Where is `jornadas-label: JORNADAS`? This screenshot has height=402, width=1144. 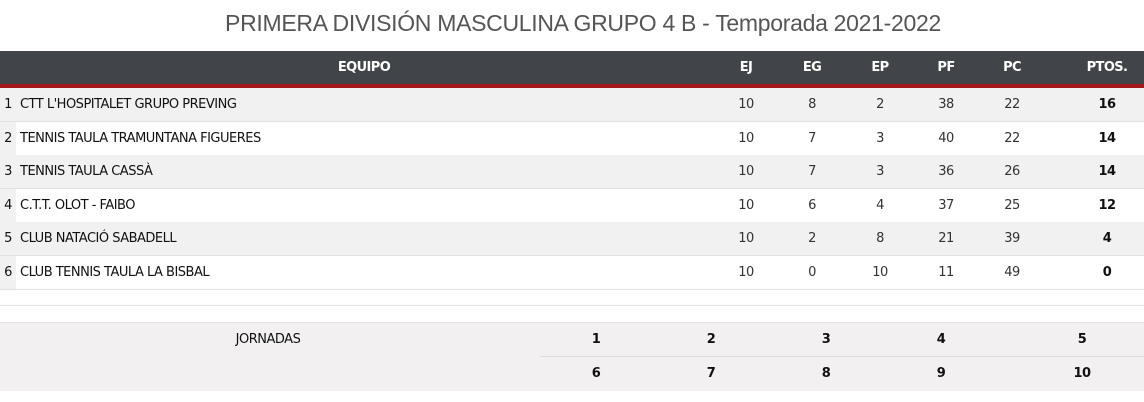
jornadas-label: JORNADAS is located at coordinates (268, 339).